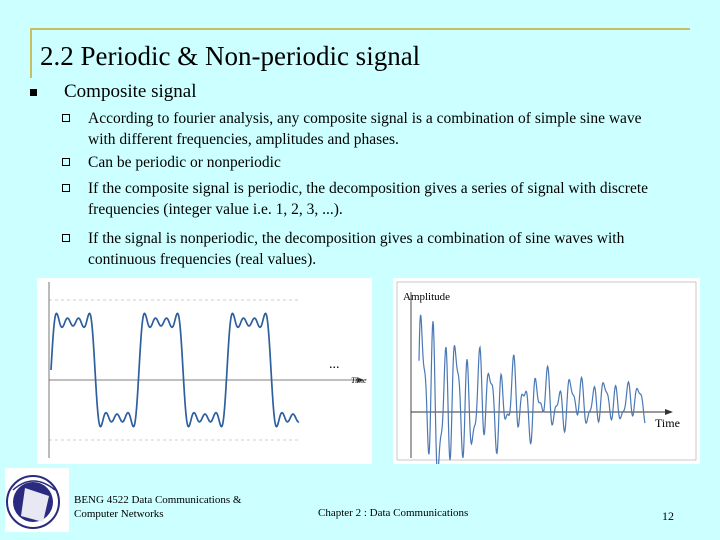 The height and width of the screenshot is (540, 720). I want to click on periodic-wave, so click(175, 370).